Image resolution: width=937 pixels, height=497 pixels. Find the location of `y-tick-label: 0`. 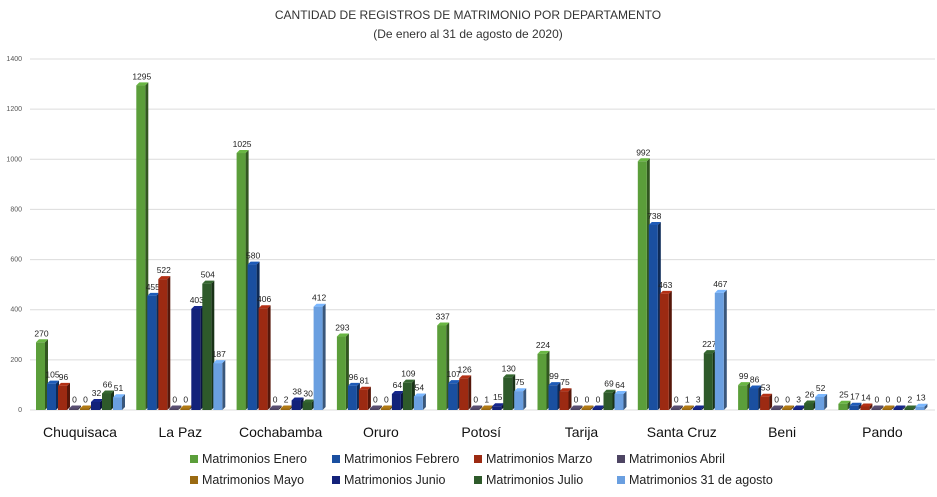

y-tick-label: 0 is located at coordinates (20, 410).